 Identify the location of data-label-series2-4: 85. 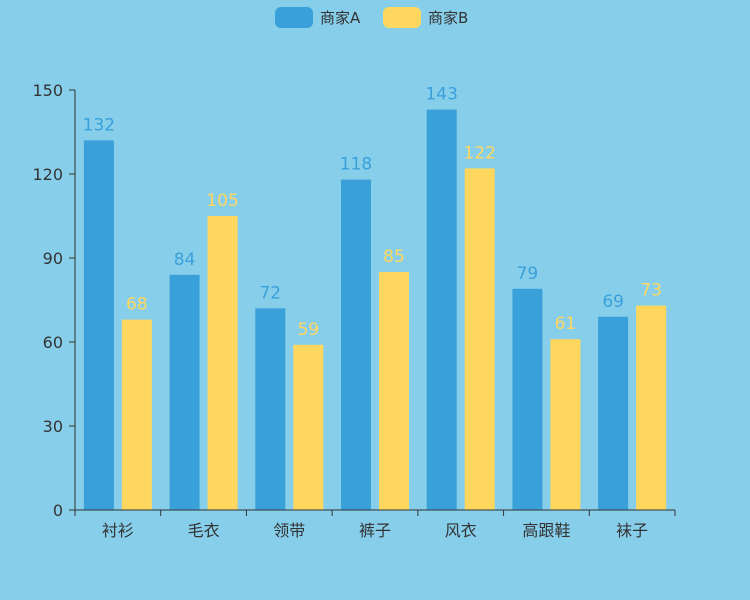
(394, 257).